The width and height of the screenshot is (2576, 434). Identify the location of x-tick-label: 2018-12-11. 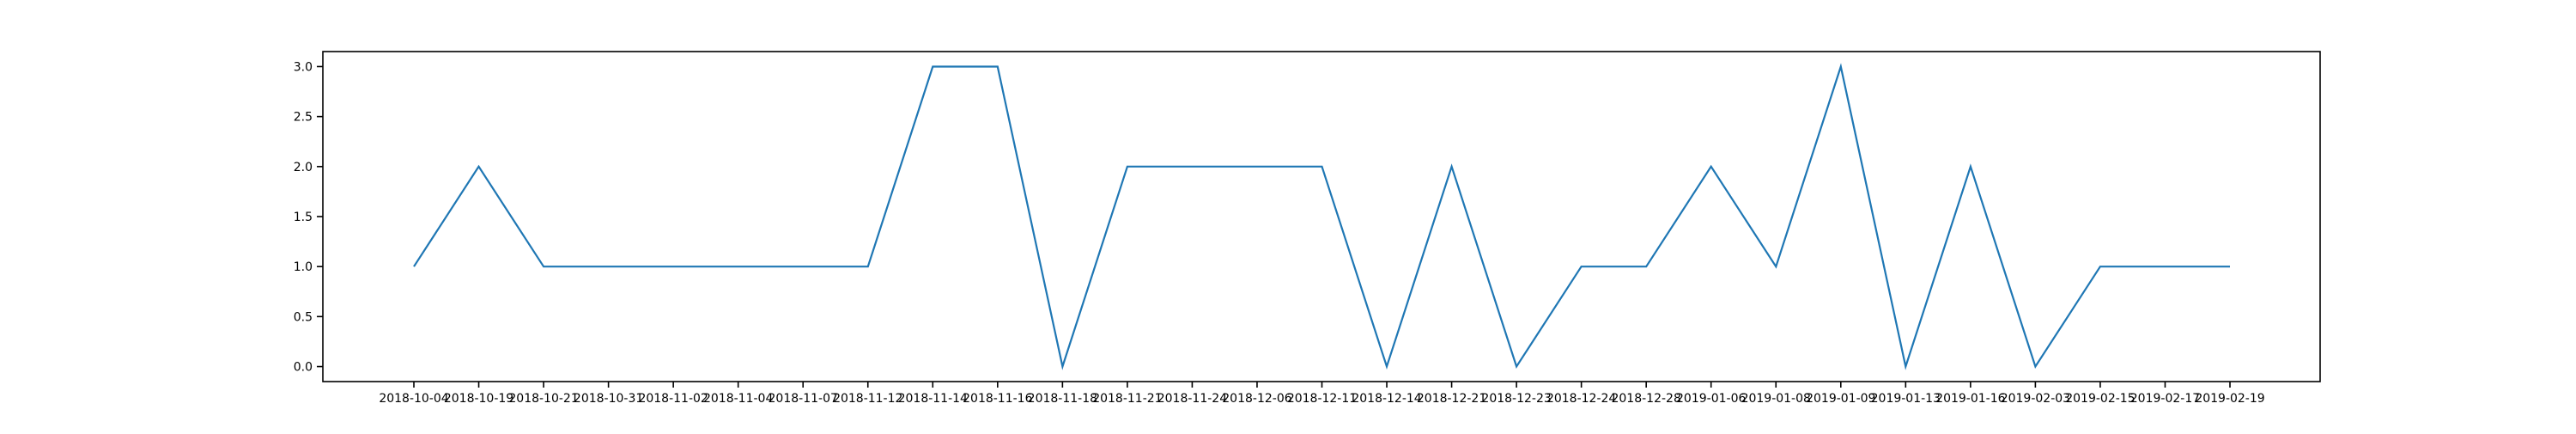
(1322, 399).